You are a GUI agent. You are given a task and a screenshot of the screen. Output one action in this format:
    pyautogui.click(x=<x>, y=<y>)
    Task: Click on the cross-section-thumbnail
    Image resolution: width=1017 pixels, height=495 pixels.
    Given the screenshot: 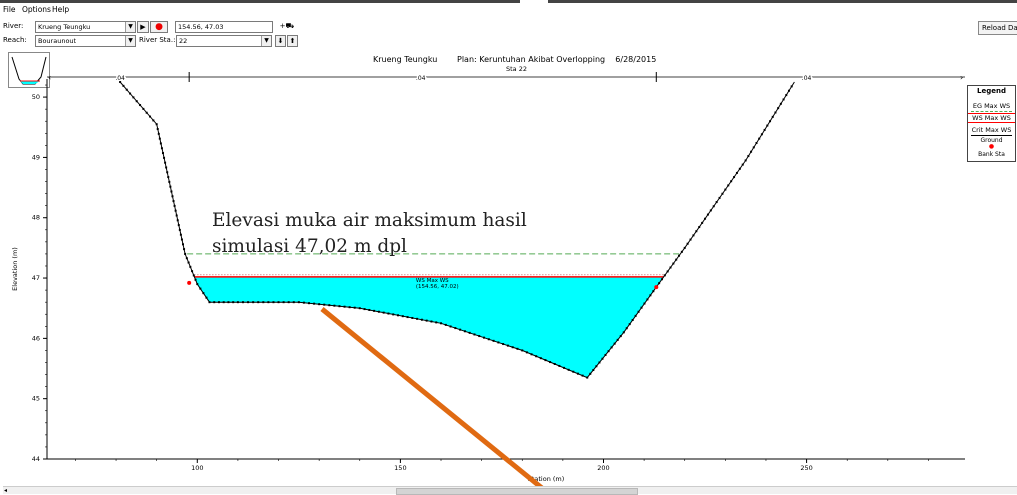 What is the action you would take?
    pyautogui.click(x=29, y=70)
    